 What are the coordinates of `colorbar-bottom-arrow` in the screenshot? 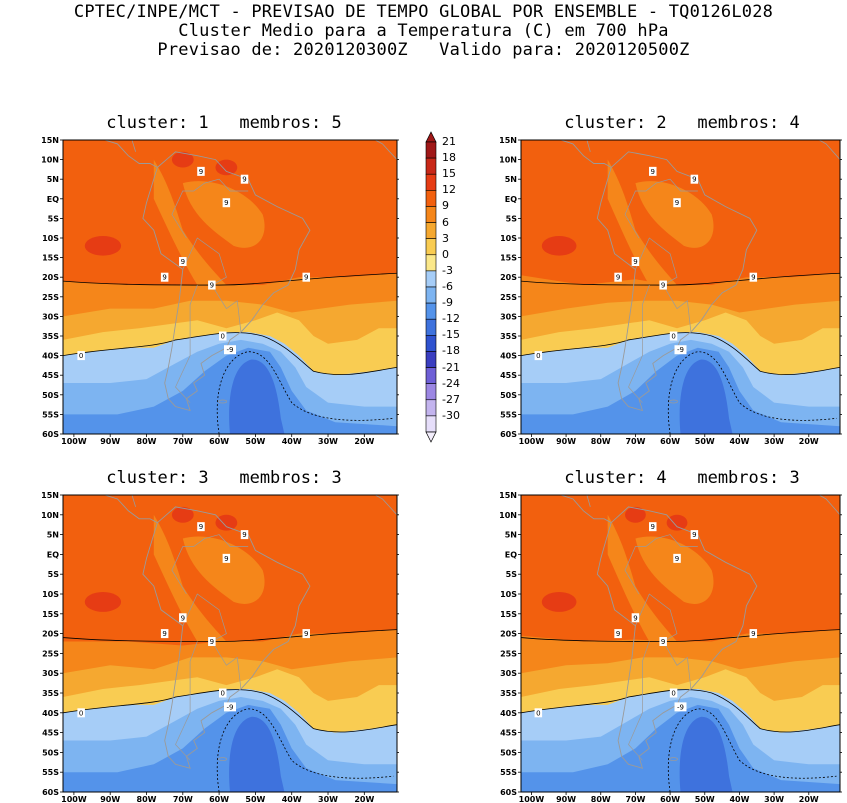 It's located at (431, 437).